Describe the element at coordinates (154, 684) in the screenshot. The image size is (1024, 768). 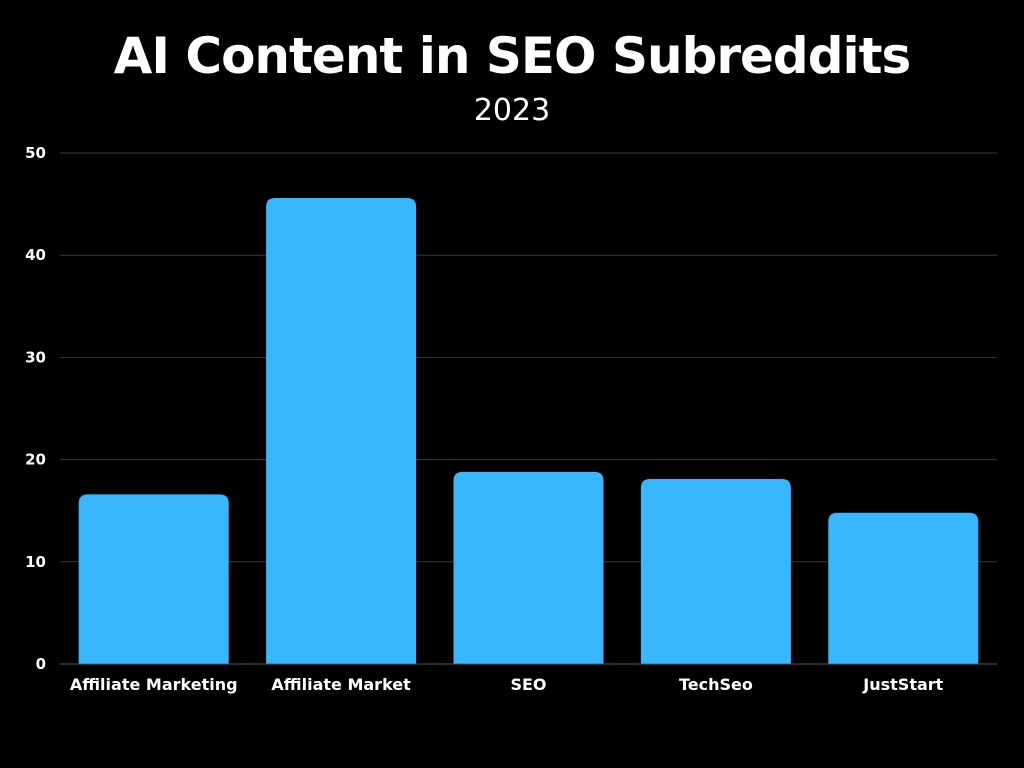
I see `x-category-label: Affiliate Marketing` at that location.